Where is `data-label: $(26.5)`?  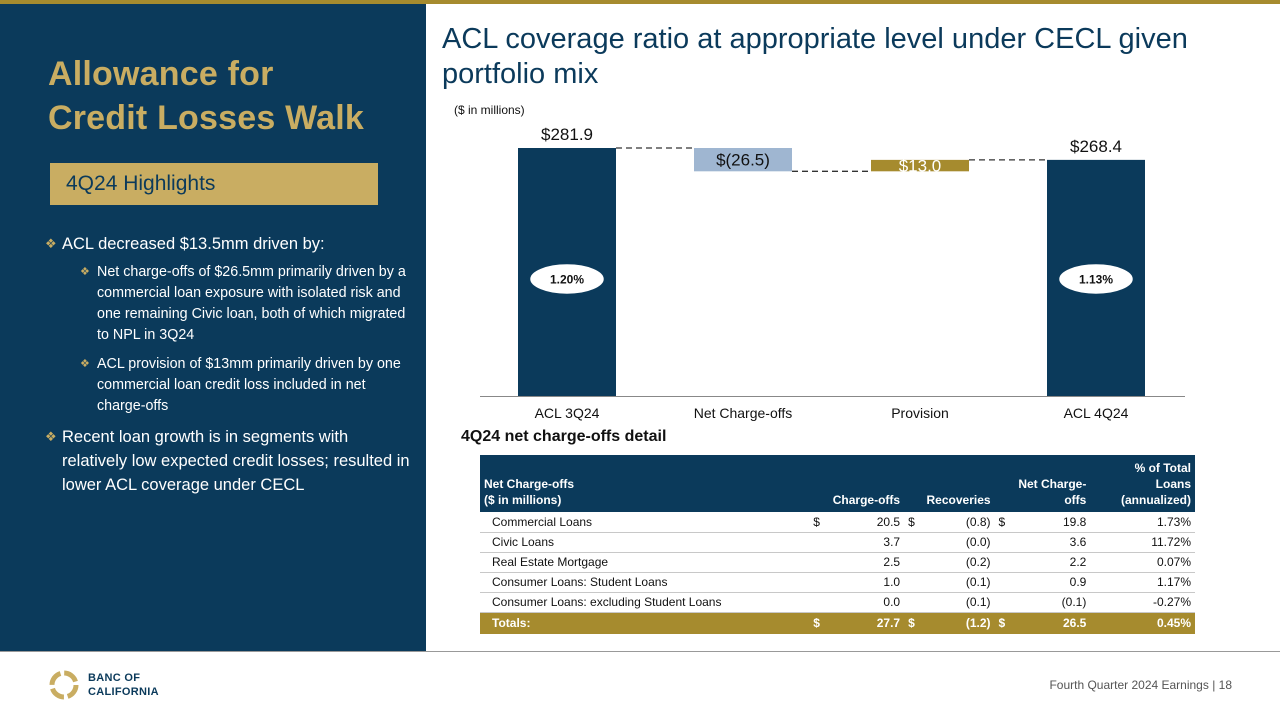
data-label: $(26.5) is located at coordinates (743, 160).